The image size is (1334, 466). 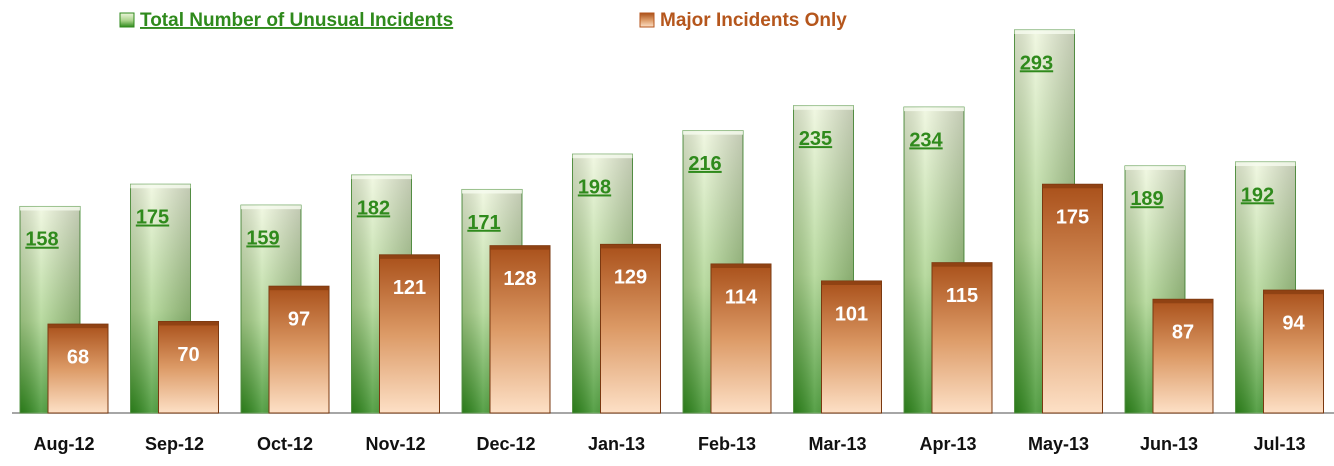 What do you see at coordinates (1293, 323) in the screenshot?
I see `value-label: 94` at bounding box center [1293, 323].